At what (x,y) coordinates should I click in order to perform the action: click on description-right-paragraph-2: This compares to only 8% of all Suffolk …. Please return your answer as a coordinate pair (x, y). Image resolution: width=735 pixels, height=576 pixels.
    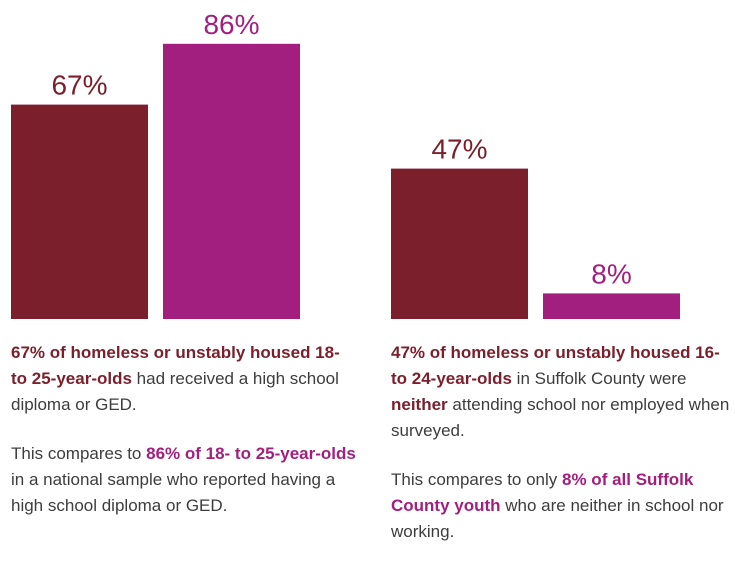
    Looking at the image, I should click on (563, 506).